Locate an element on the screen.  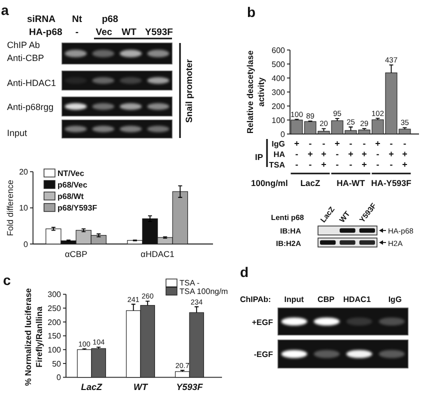
text: TSA is located at coordinates (277, 165).